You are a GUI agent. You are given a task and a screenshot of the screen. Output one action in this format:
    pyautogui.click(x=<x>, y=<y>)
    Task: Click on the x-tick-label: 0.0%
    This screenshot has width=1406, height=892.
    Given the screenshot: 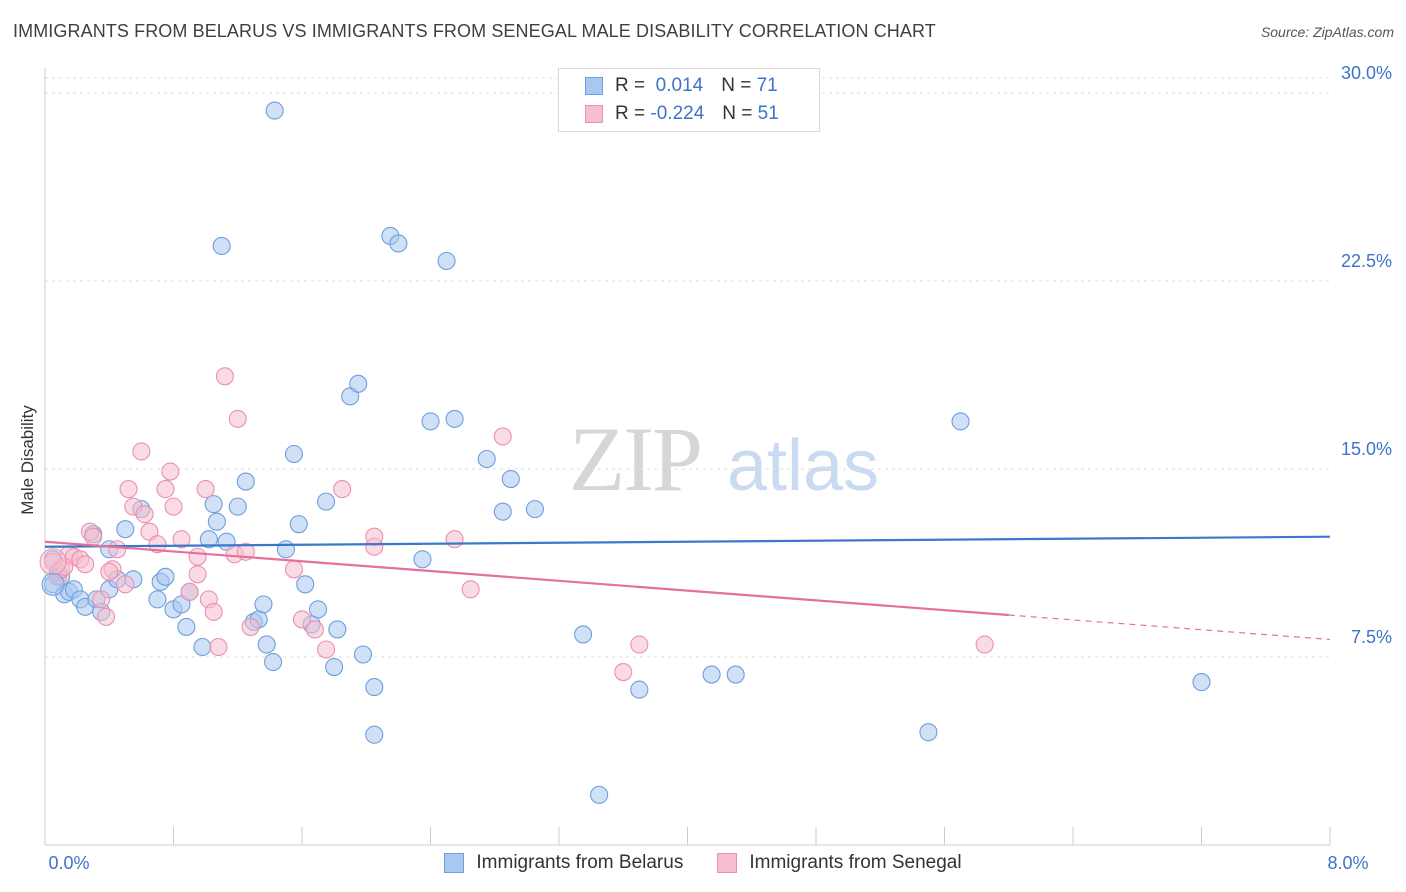 What is the action you would take?
    pyautogui.click(x=68, y=863)
    